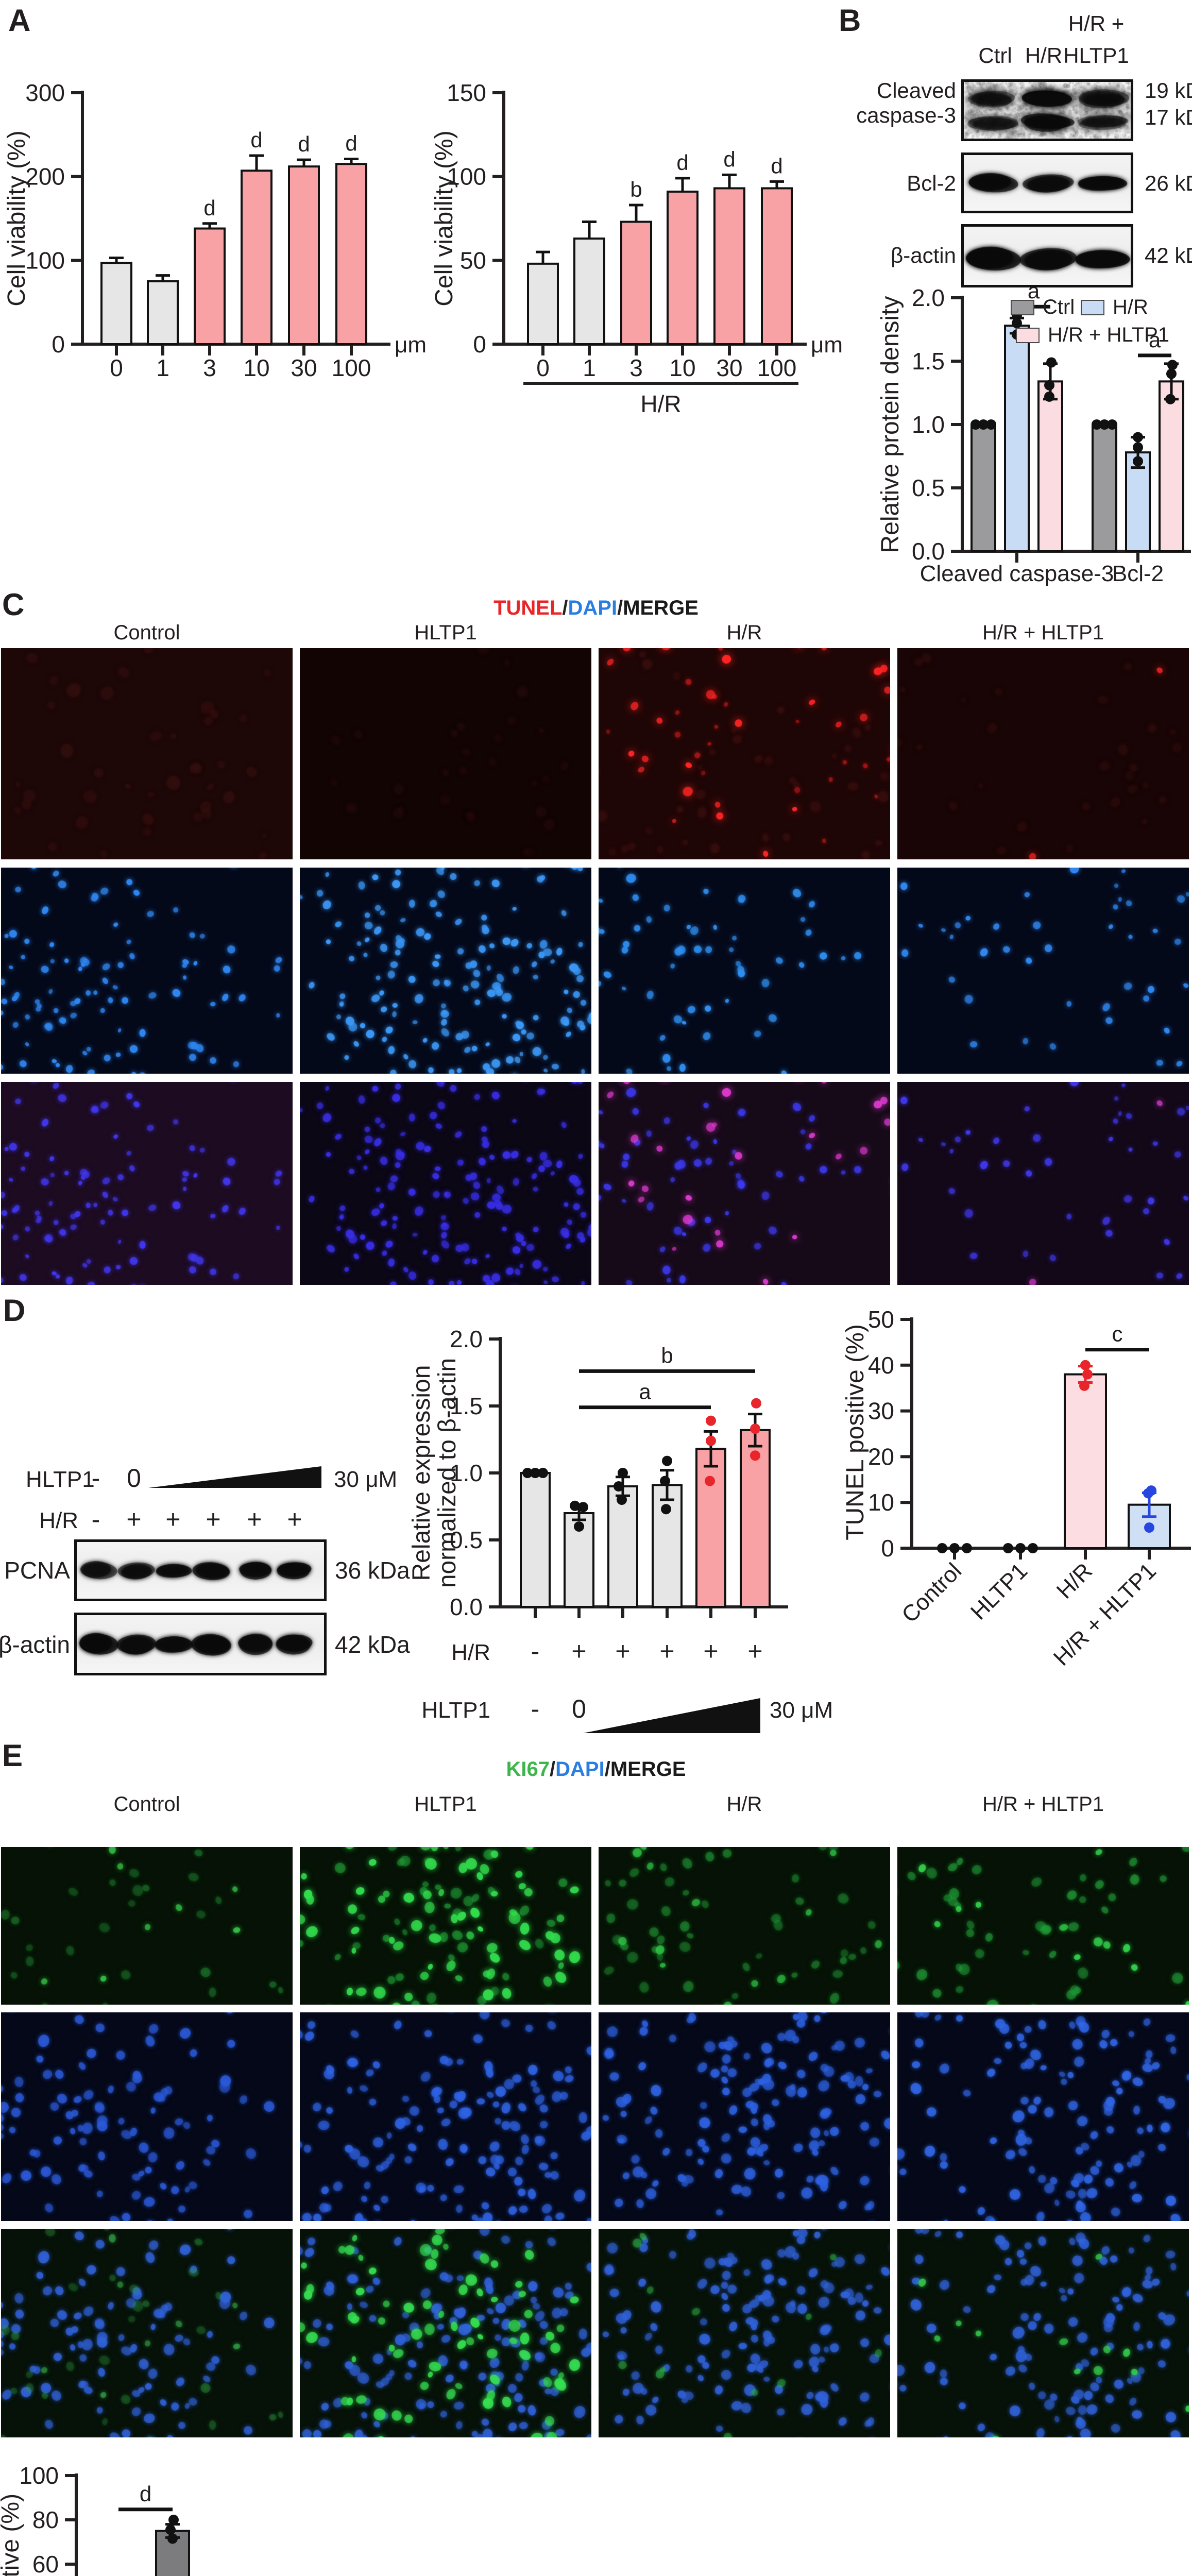 The height and width of the screenshot is (2576, 1192). What do you see at coordinates (745, 1183) in the screenshot?
I see `micro-tile-c-MERGE-H/R` at bounding box center [745, 1183].